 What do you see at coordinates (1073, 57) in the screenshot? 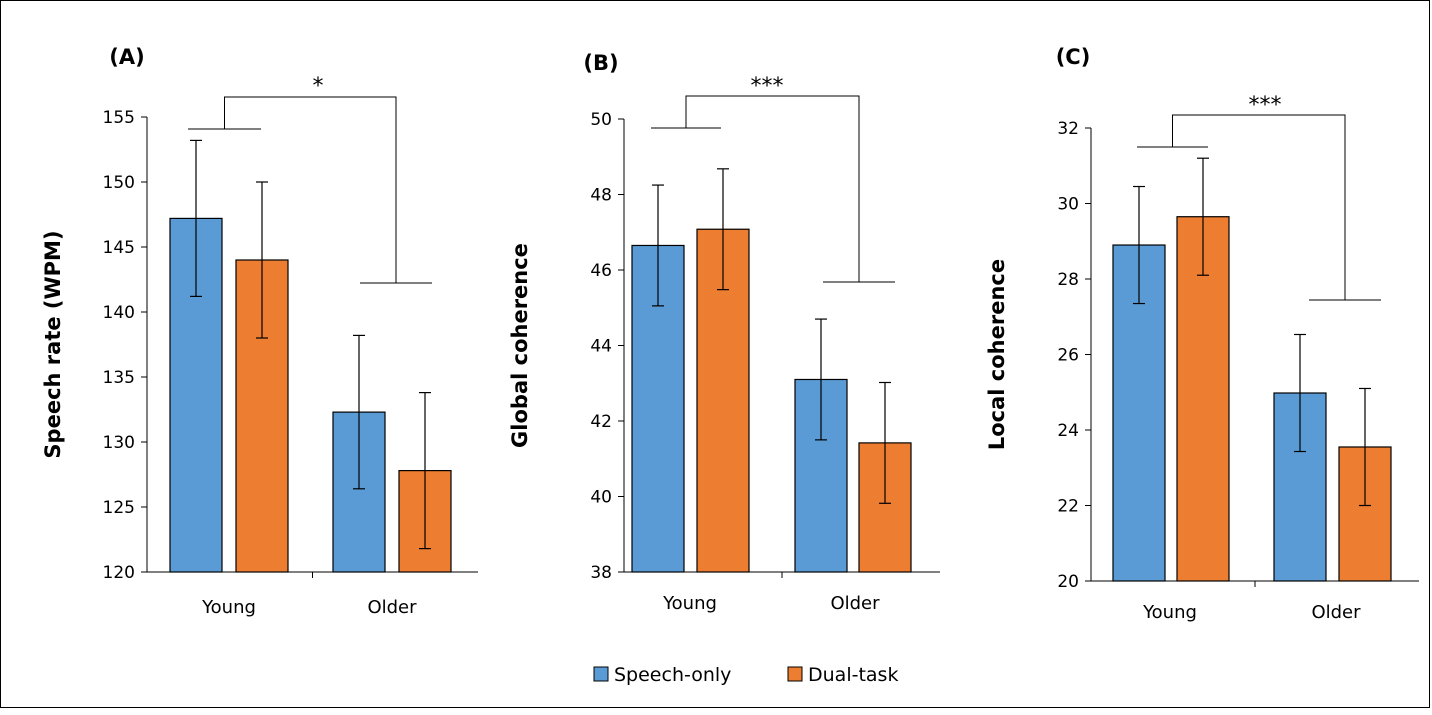
I see `panel-label: (C)` at bounding box center [1073, 57].